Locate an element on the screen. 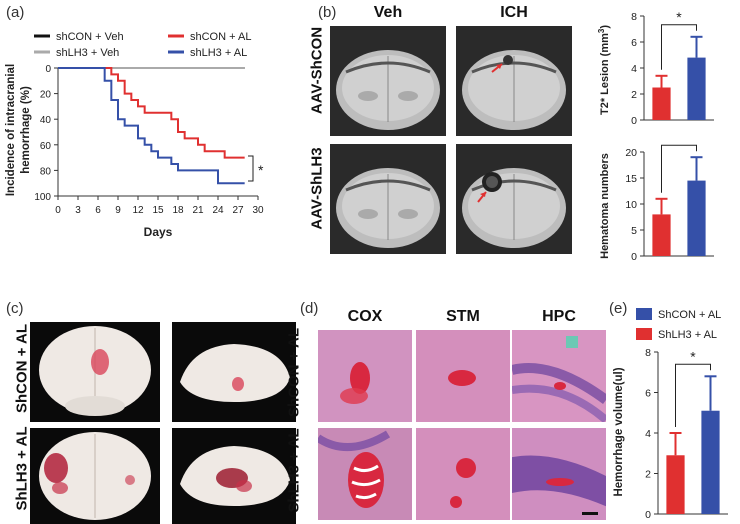 Image resolution: width=740 pixels, height=524 pixels. chart-a-ylabel-line2: hemorrhage (%) is located at coordinates (26, 130).